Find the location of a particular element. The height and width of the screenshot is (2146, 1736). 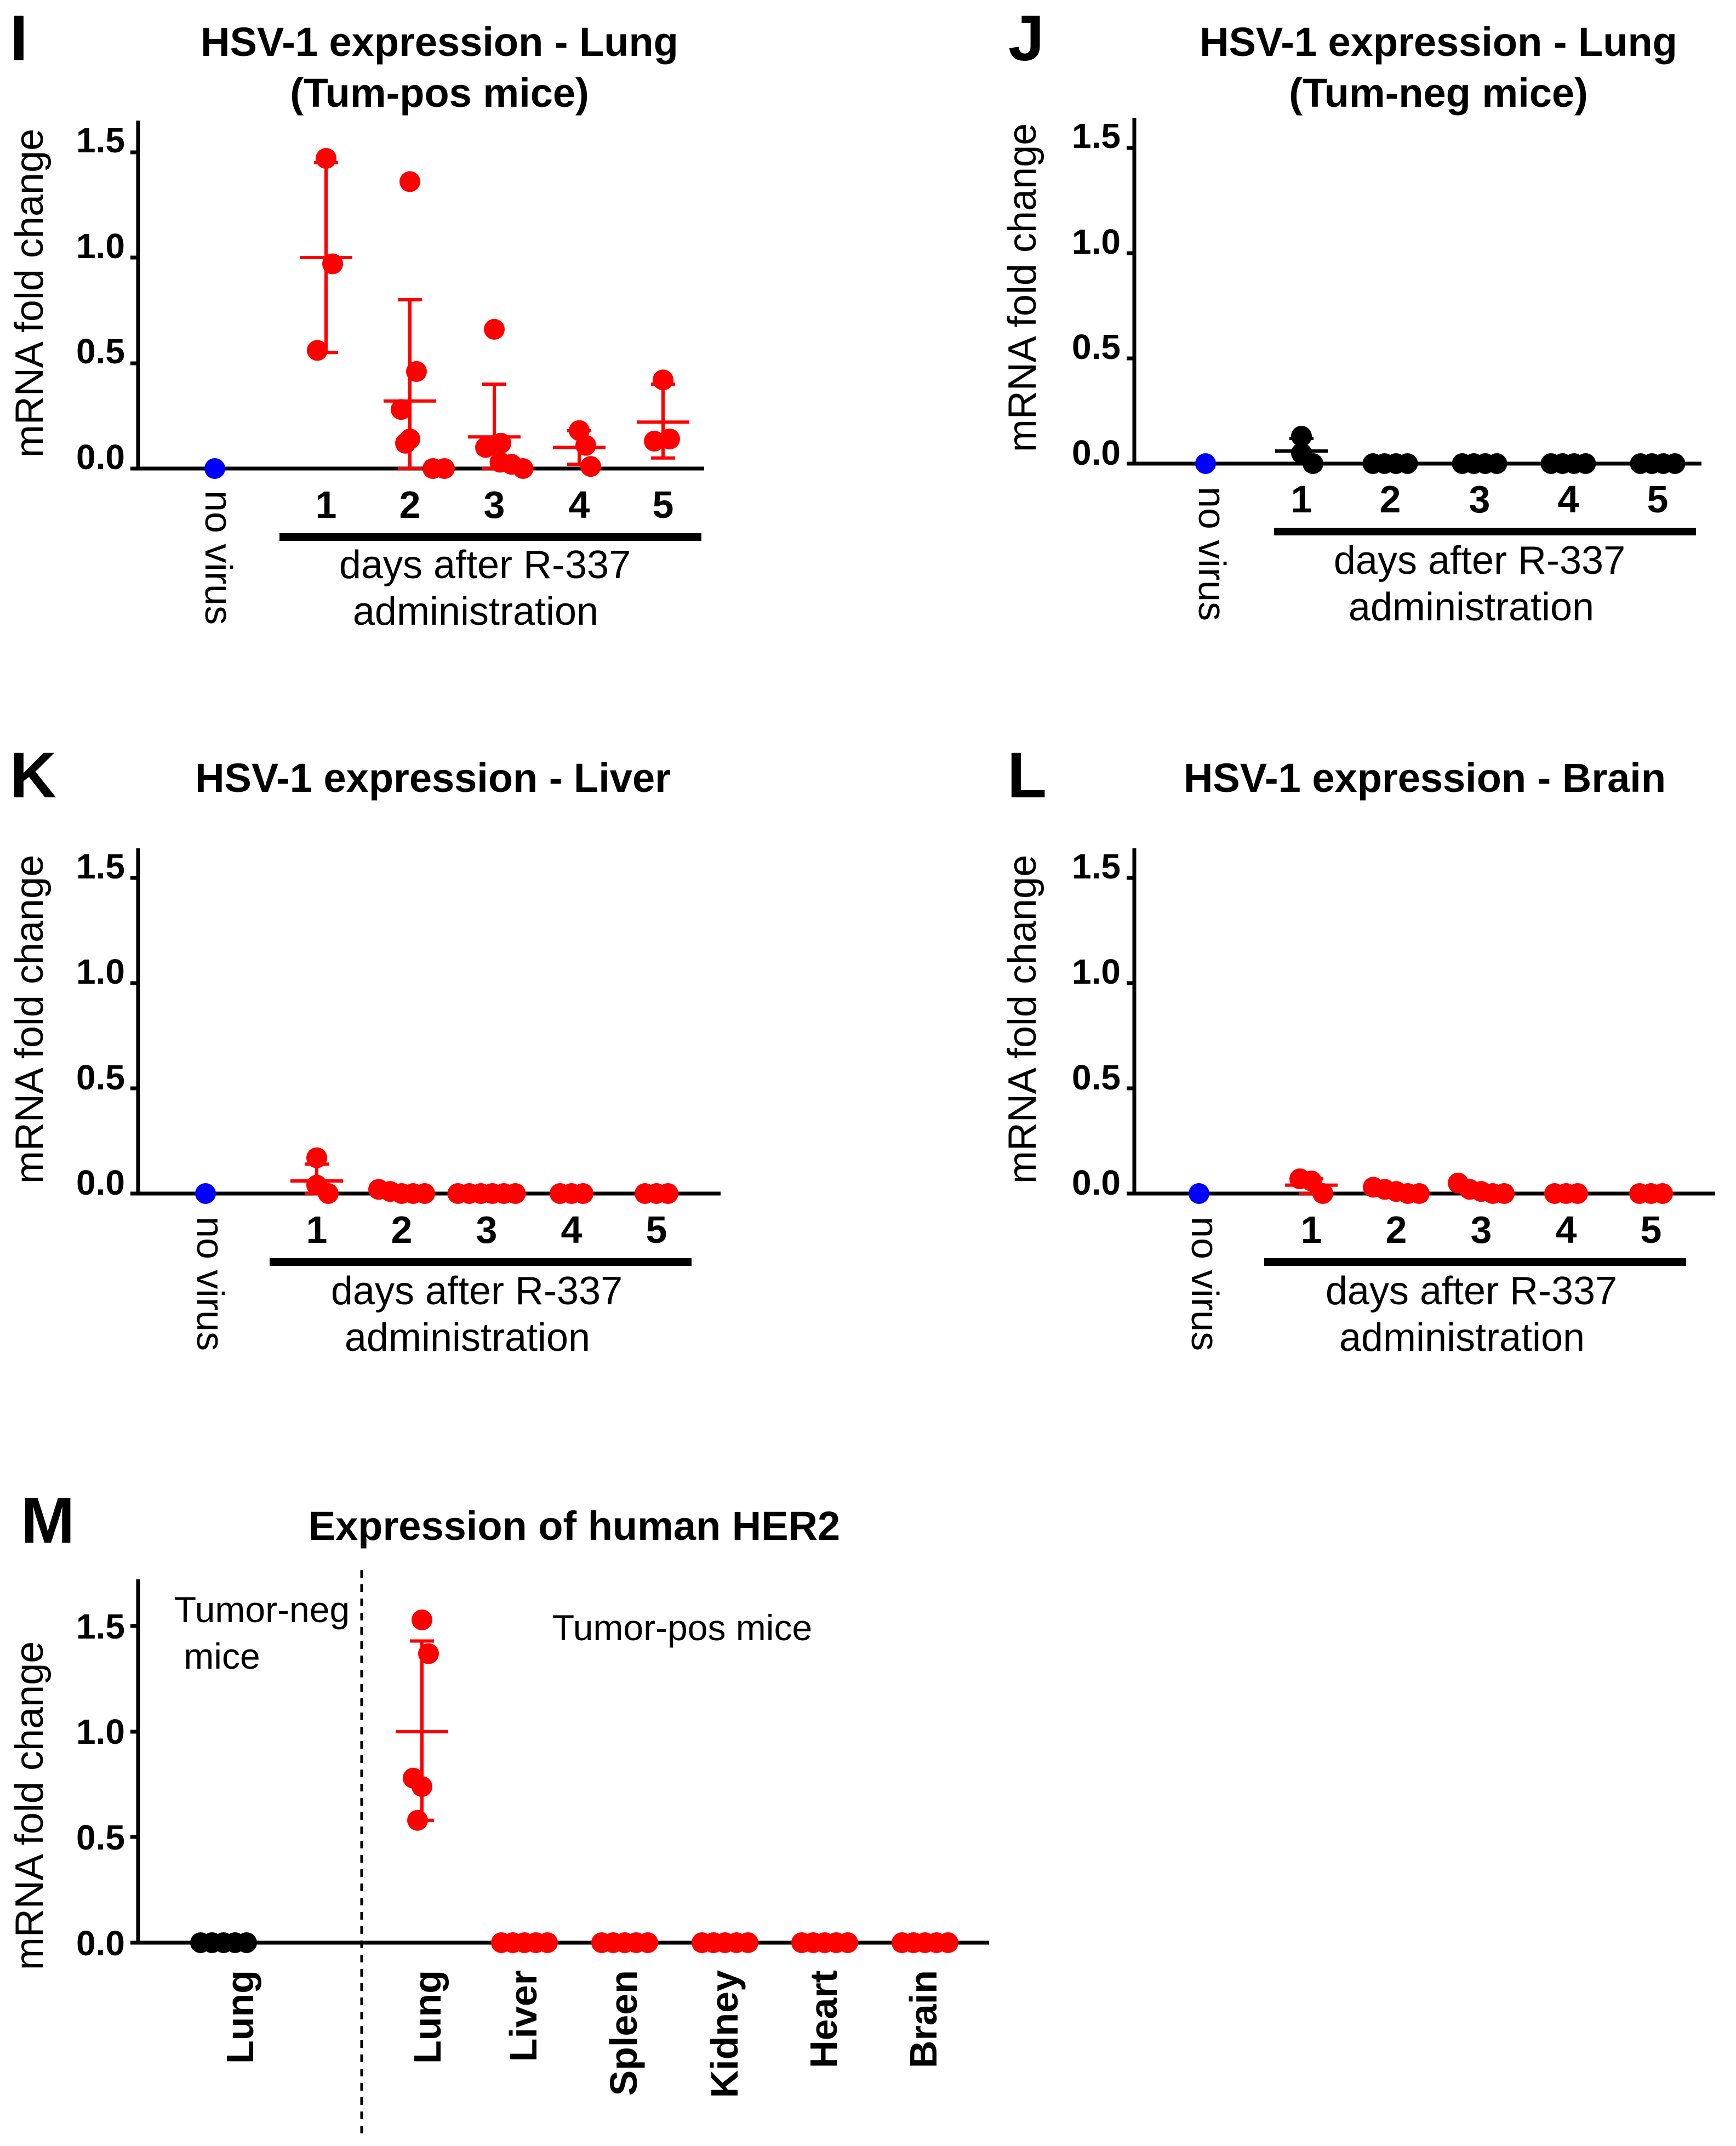

annotation-tumor-neg: Tumor-neg is located at coordinates (262, 1609).